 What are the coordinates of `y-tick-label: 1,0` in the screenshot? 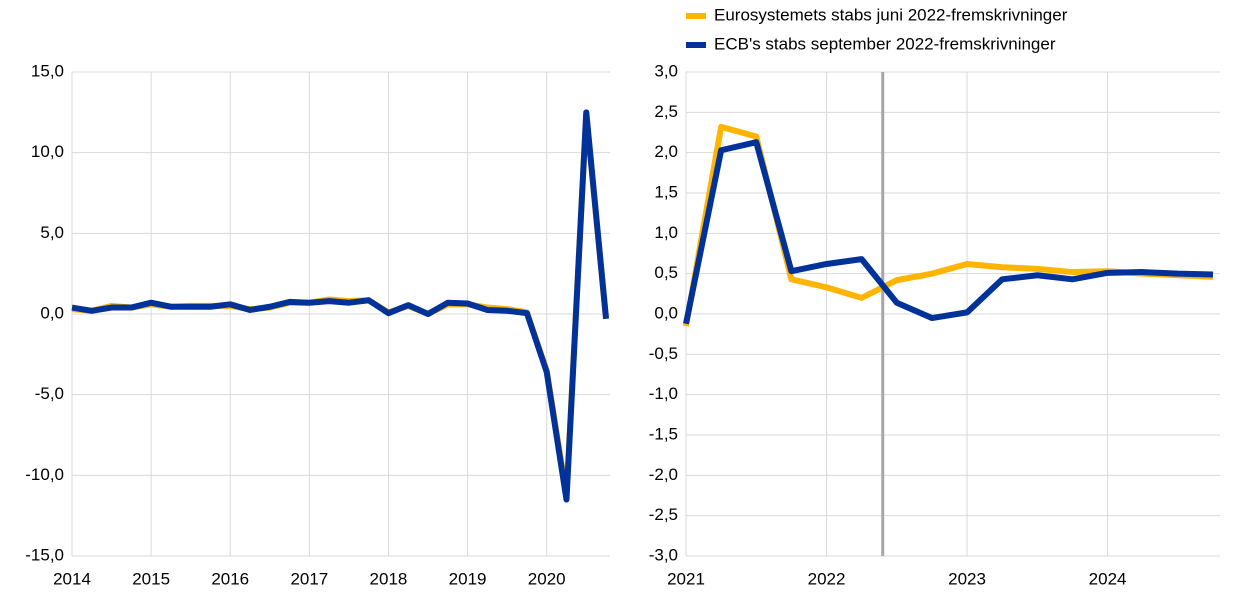 It's located at (666, 232).